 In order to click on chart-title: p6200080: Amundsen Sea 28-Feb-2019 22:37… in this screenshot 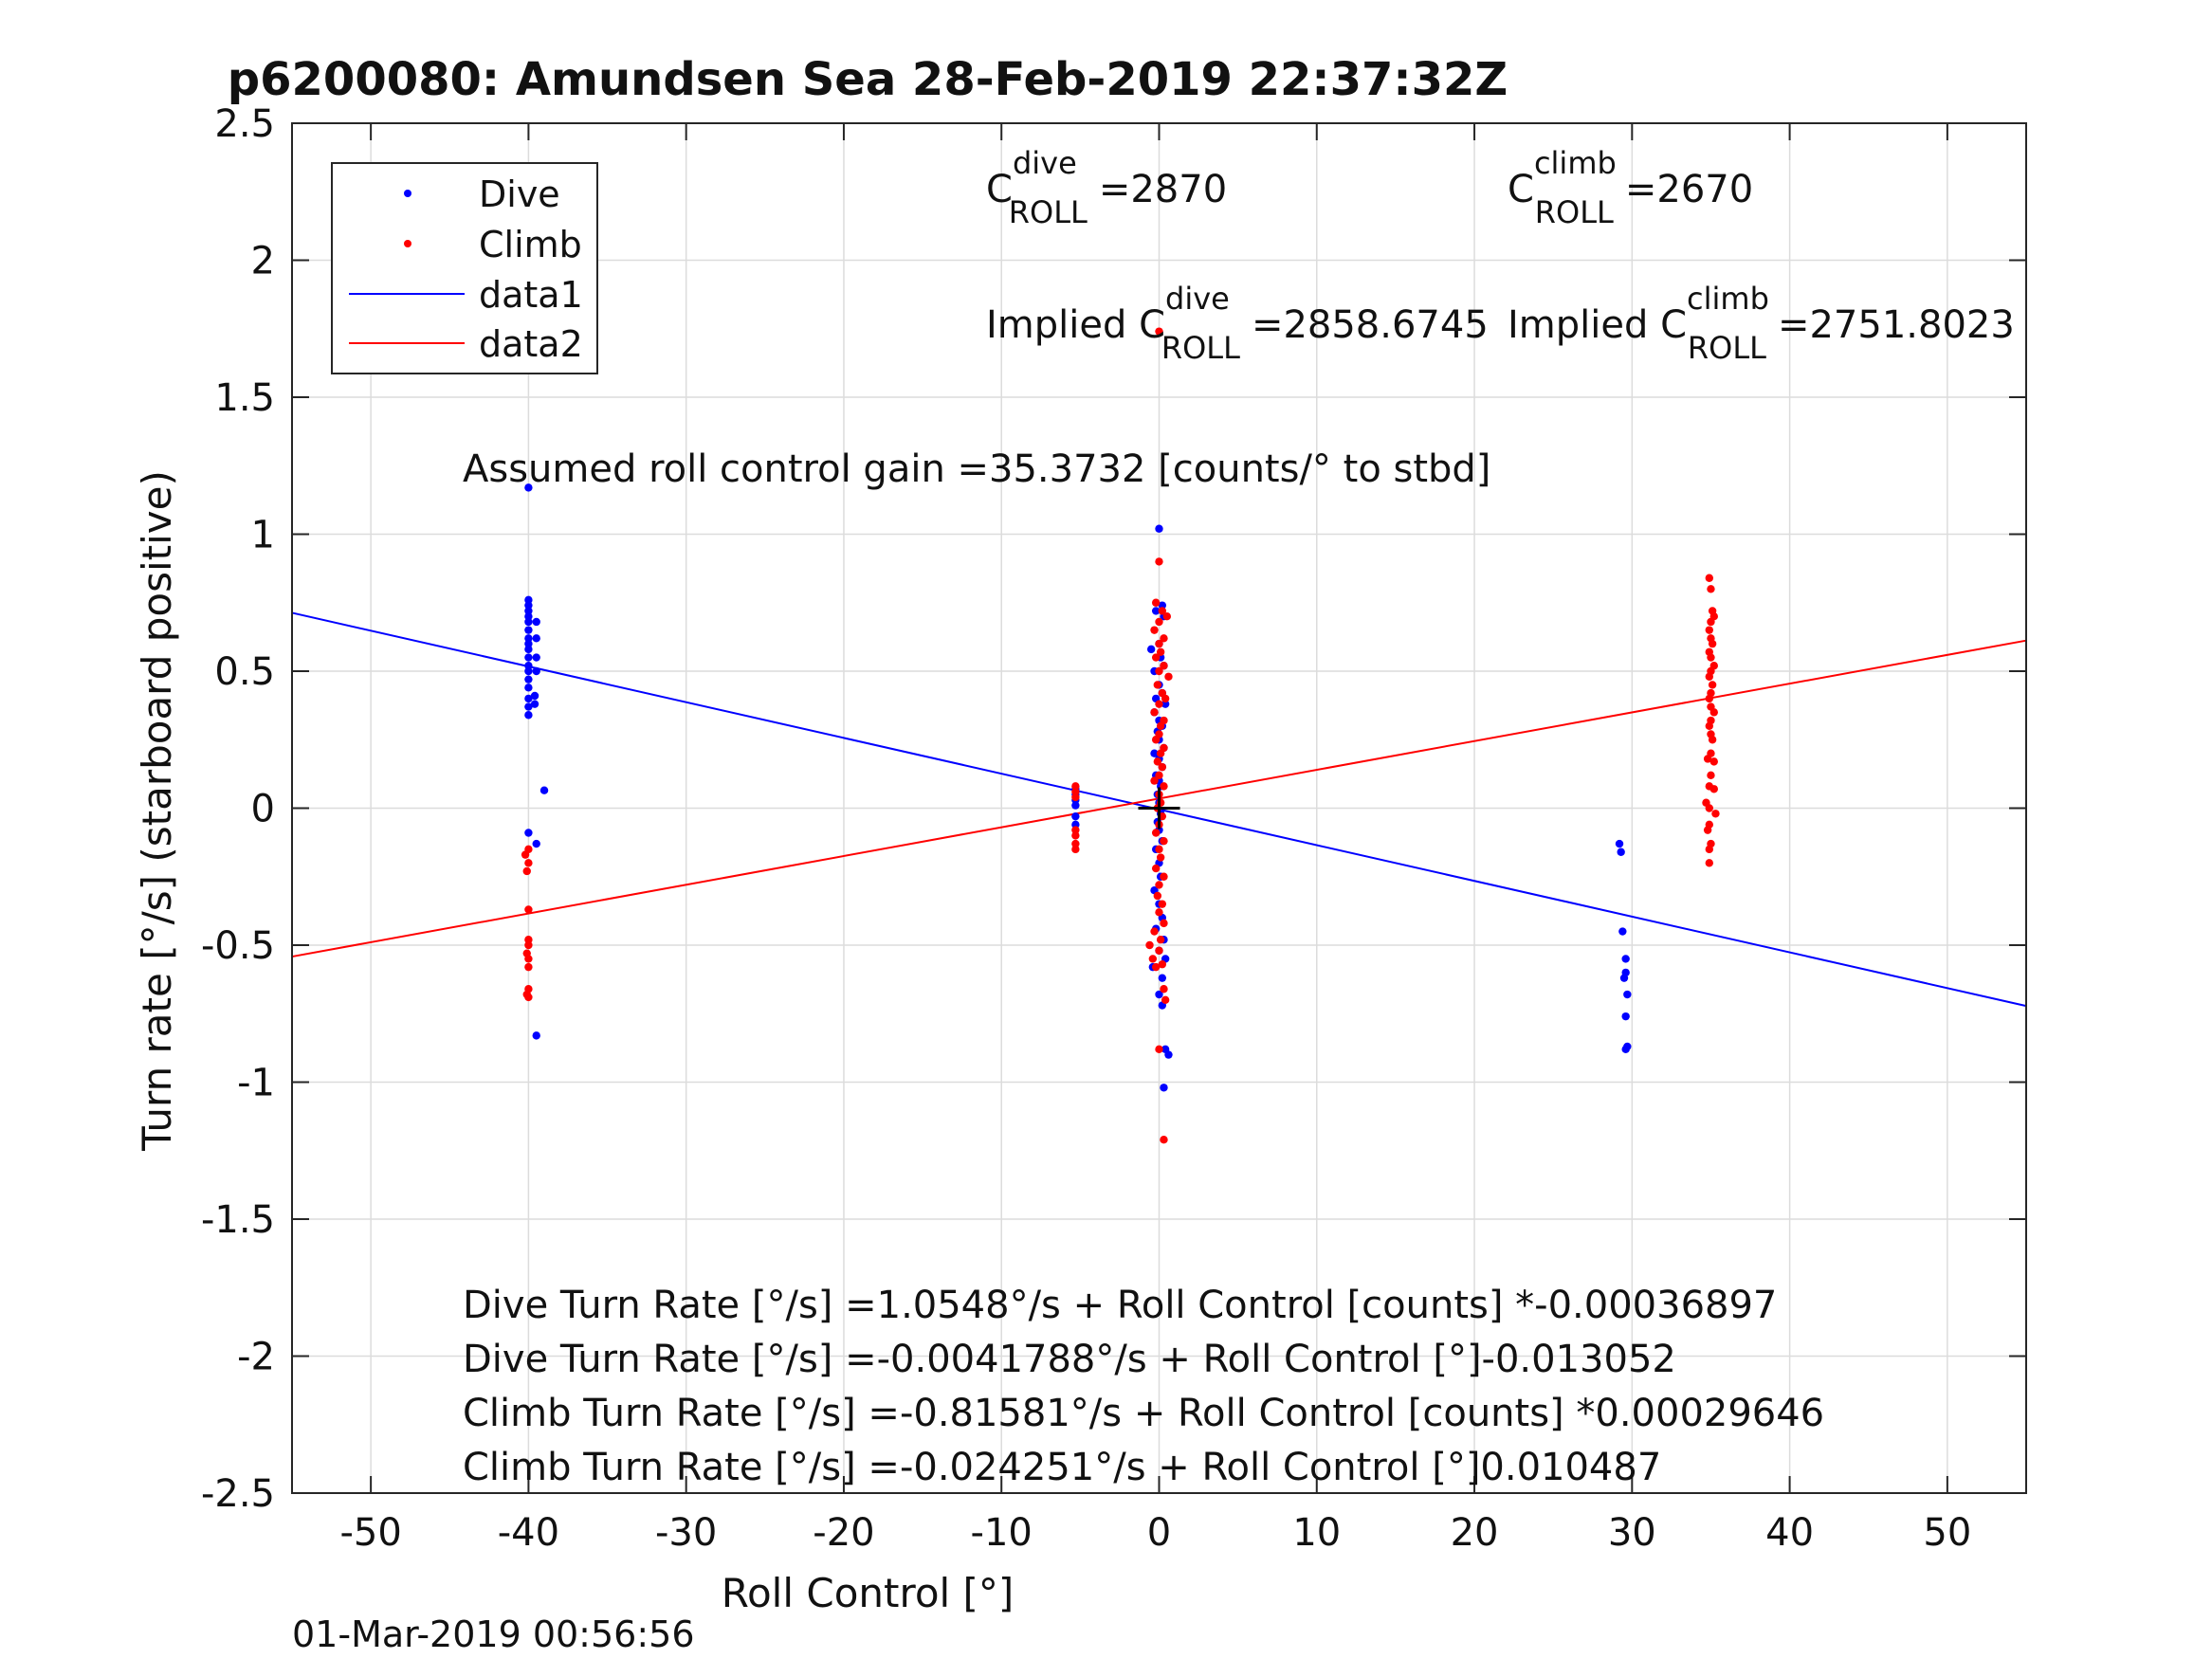, I will do `click(868, 79)`.